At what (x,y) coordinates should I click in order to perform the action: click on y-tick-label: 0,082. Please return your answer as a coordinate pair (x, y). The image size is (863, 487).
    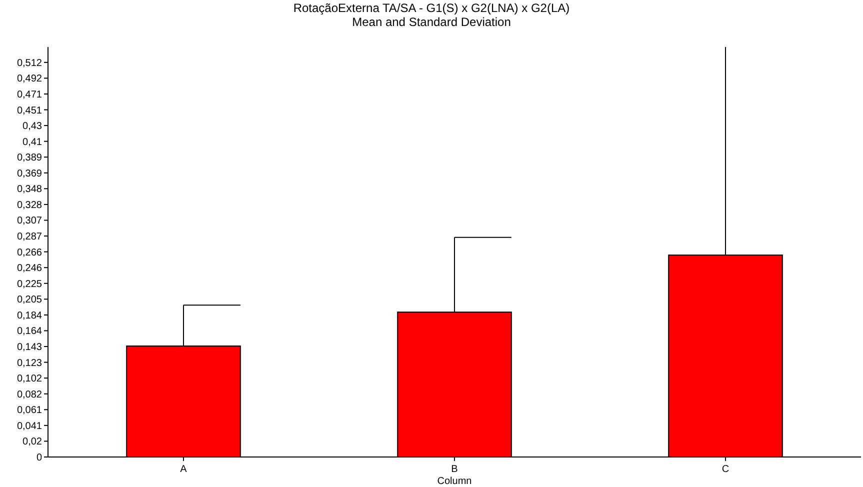
    Looking at the image, I should click on (29, 394).